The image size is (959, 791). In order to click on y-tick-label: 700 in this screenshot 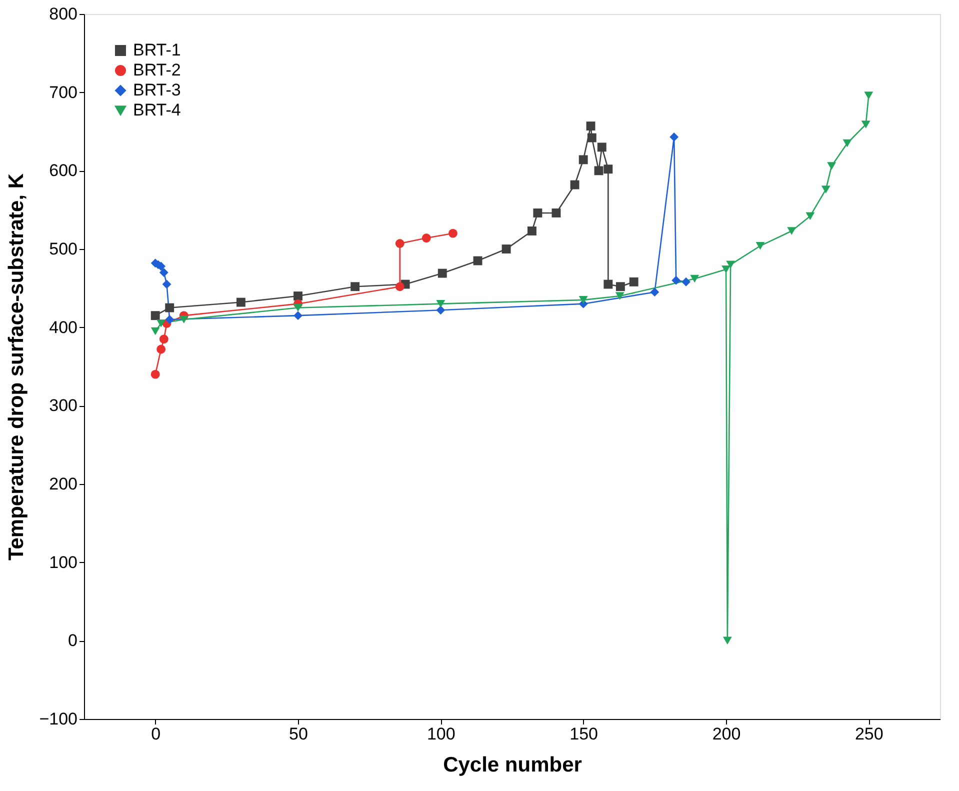, I will do `click(63, 92)`.